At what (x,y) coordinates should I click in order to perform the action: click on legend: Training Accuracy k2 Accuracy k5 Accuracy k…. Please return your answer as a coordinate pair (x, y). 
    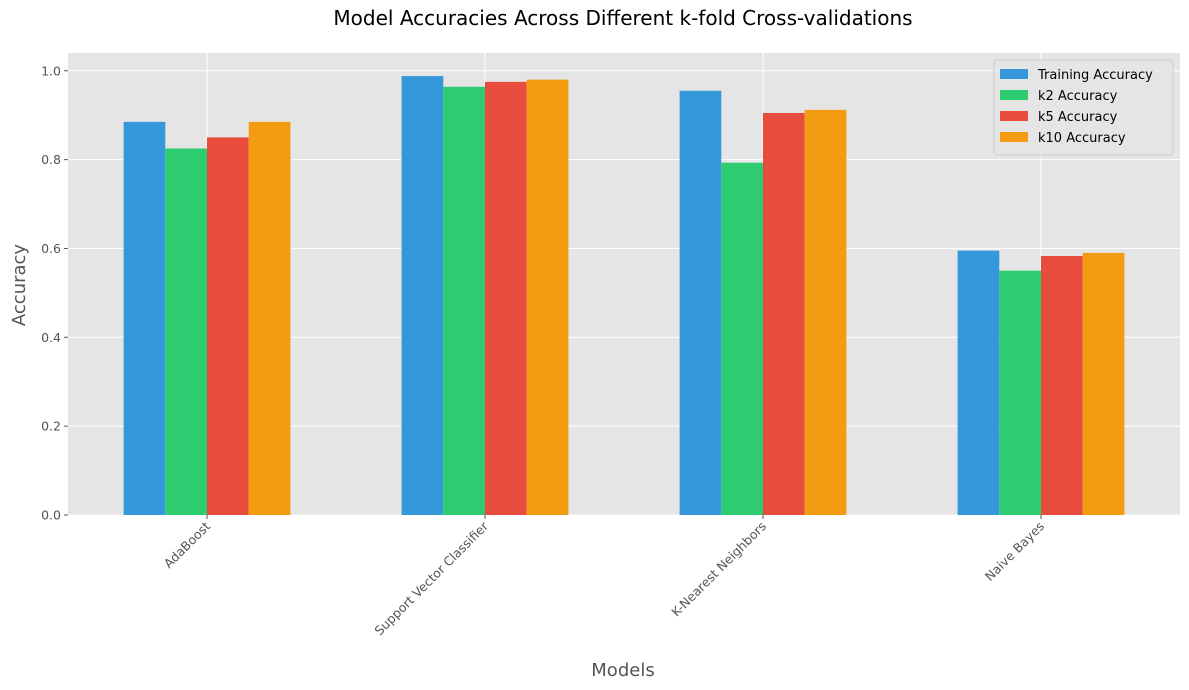
    Looking at the image, I should click on (1083, 107).